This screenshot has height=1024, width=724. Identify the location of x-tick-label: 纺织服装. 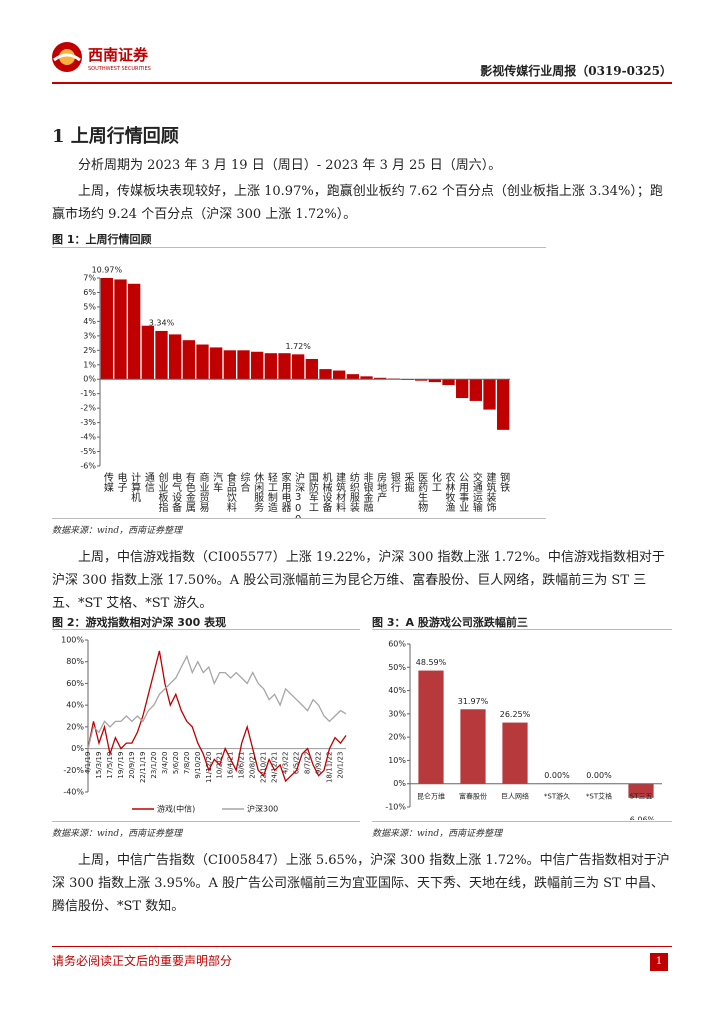
(353, 492).